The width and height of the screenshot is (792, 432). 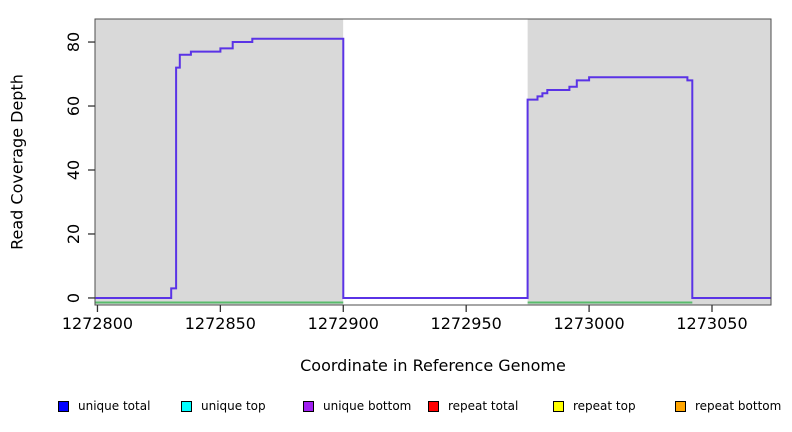 What do you see at coordinates (17, 162) in the screenshot?
I see `y-axis-title: Read Coverage Depth` at bounding box center [17, 162].